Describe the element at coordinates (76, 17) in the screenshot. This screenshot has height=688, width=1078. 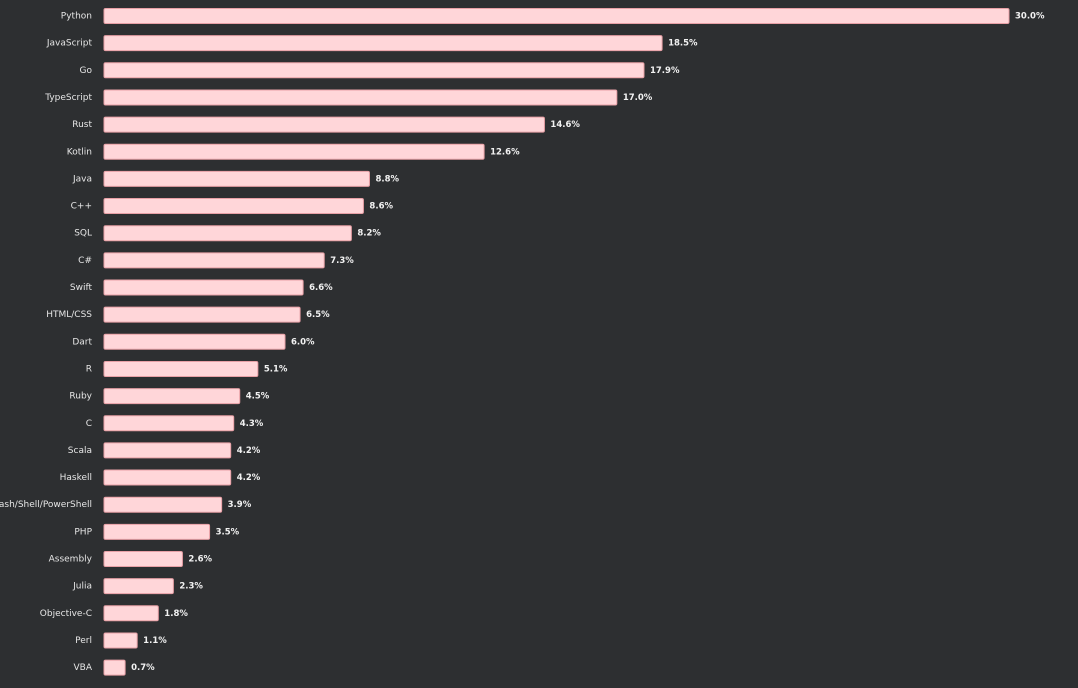
I see `category-label: Python` at that location.